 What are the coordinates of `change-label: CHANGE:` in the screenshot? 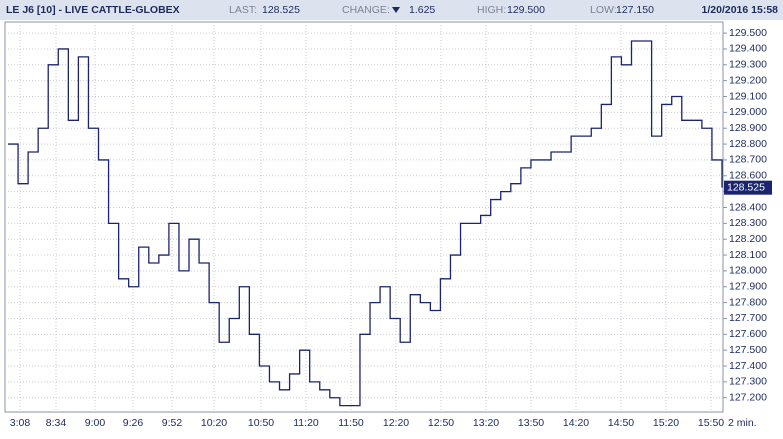 It's located at (366, 10).